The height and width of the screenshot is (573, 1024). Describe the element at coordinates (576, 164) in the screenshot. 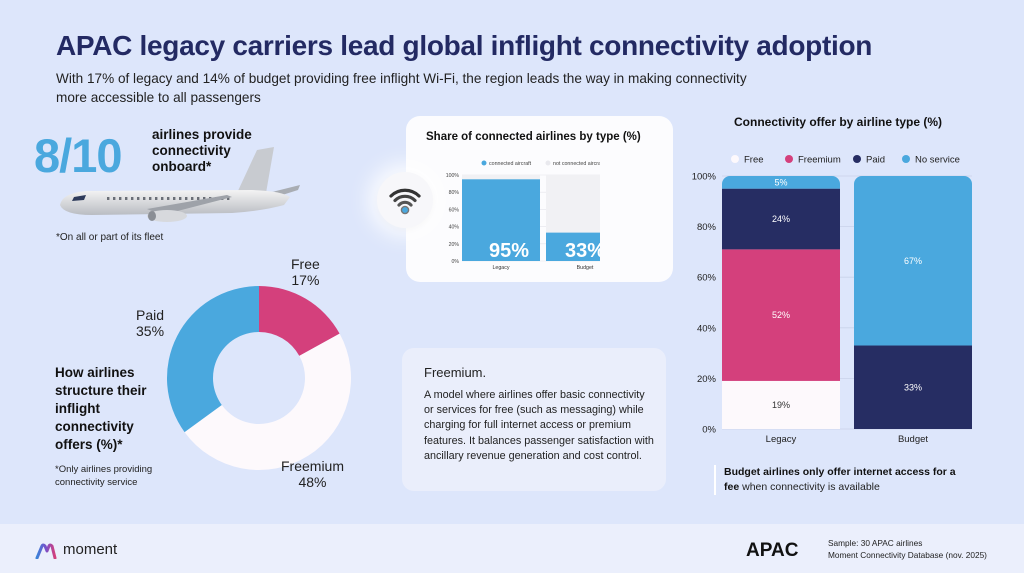

I see `legend-label-not-connected: not connected aircraft` at that location.